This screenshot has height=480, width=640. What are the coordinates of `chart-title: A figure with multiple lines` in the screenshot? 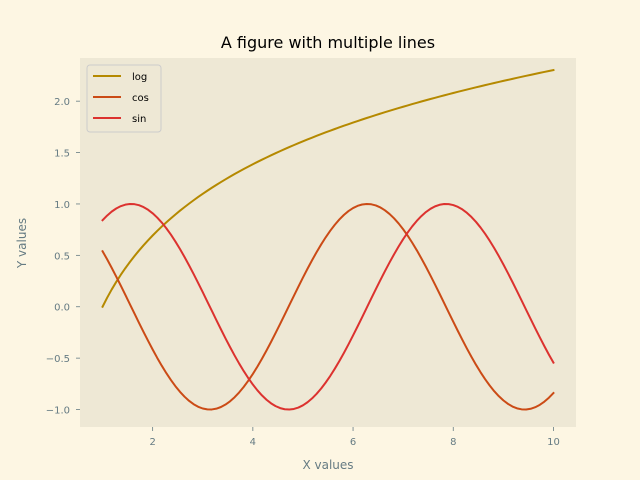 It's located at (328, 42).